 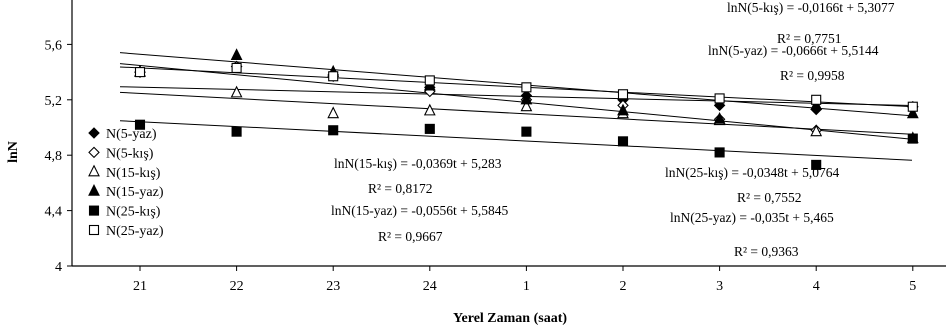 What do you see at coordinates (94, 210) in the screenshot?
I see `legend-marker-n-25-k` at bounding box center [94, 210].